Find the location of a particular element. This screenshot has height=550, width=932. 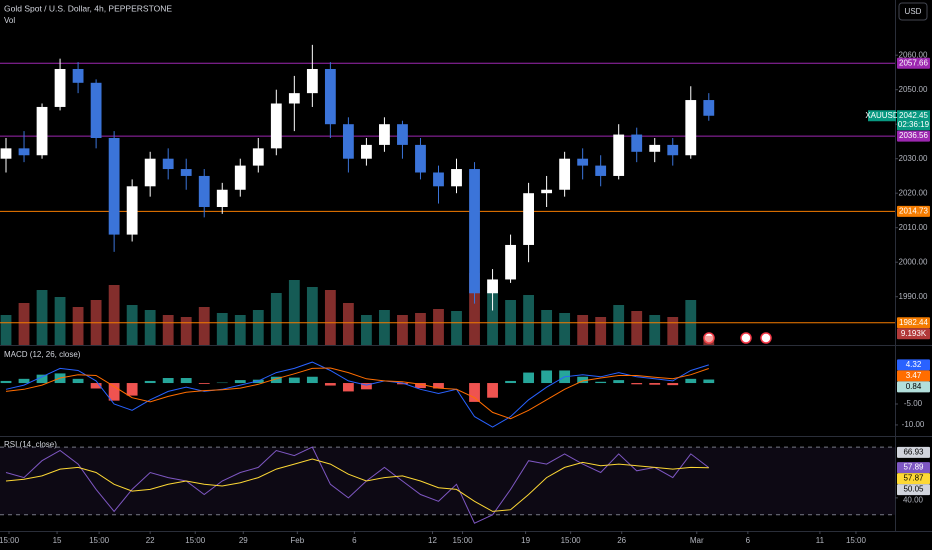

y-tick-label: 2000.00 is located at coordinates (913, 261).